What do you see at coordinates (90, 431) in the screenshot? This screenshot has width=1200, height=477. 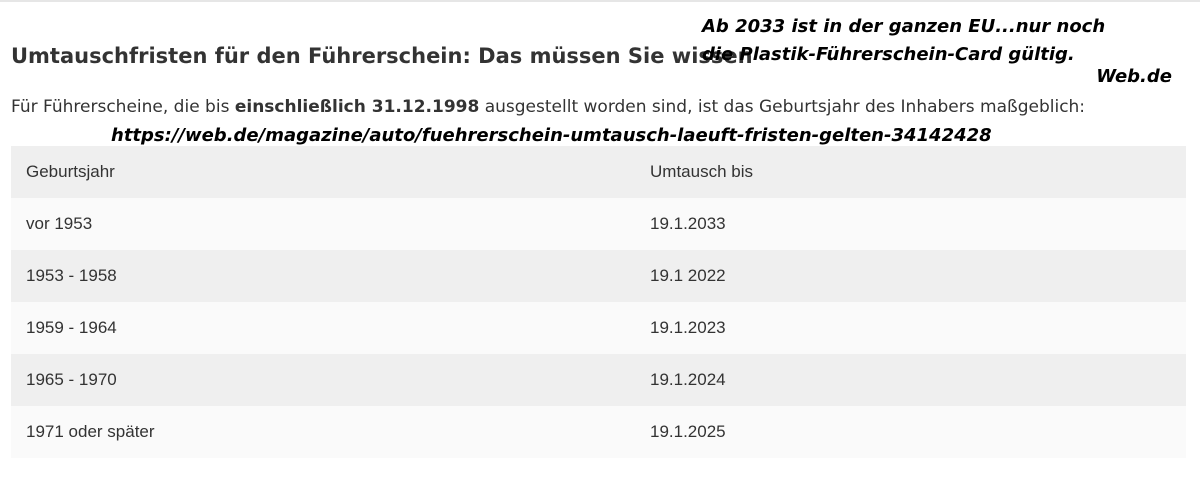 I see `birth-year-cell: 1971 oder später` at bounding box center [90, 431].